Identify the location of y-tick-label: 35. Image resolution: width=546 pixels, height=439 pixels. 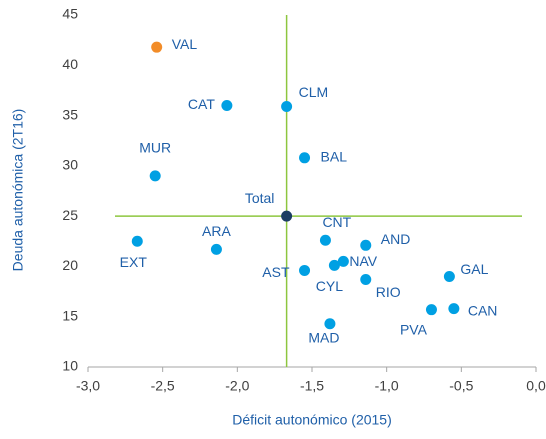
(70, 114).